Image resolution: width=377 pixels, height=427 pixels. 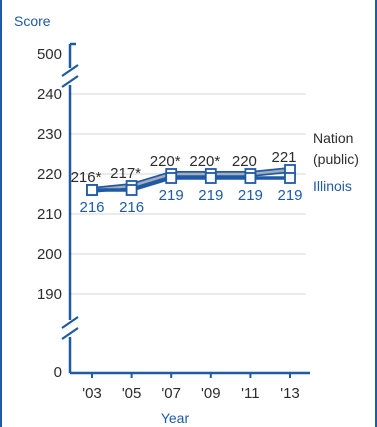 What do you see at coordinates (49, 294) in the screenshot?
I see `y-tick-label: 190` at bounding box center [49, 294].